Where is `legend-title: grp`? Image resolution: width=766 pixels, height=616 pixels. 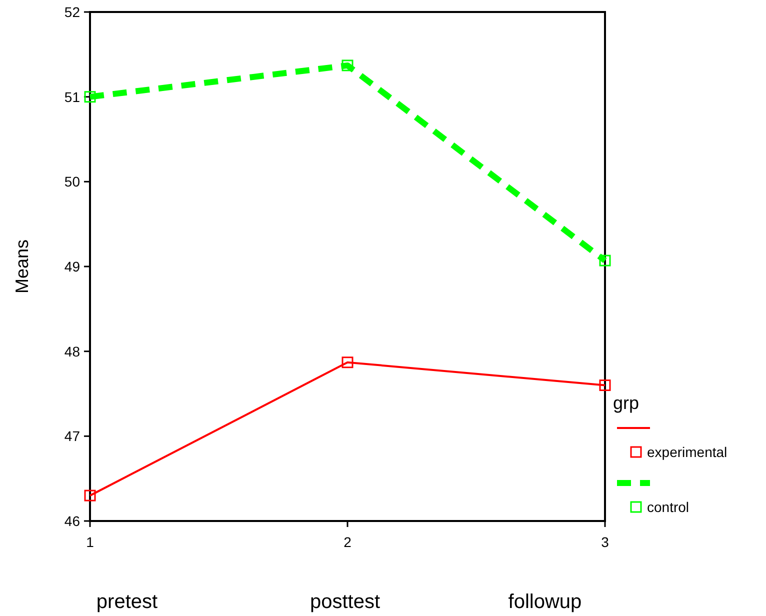
legend-title: grp is located at coordinates (626, 403).